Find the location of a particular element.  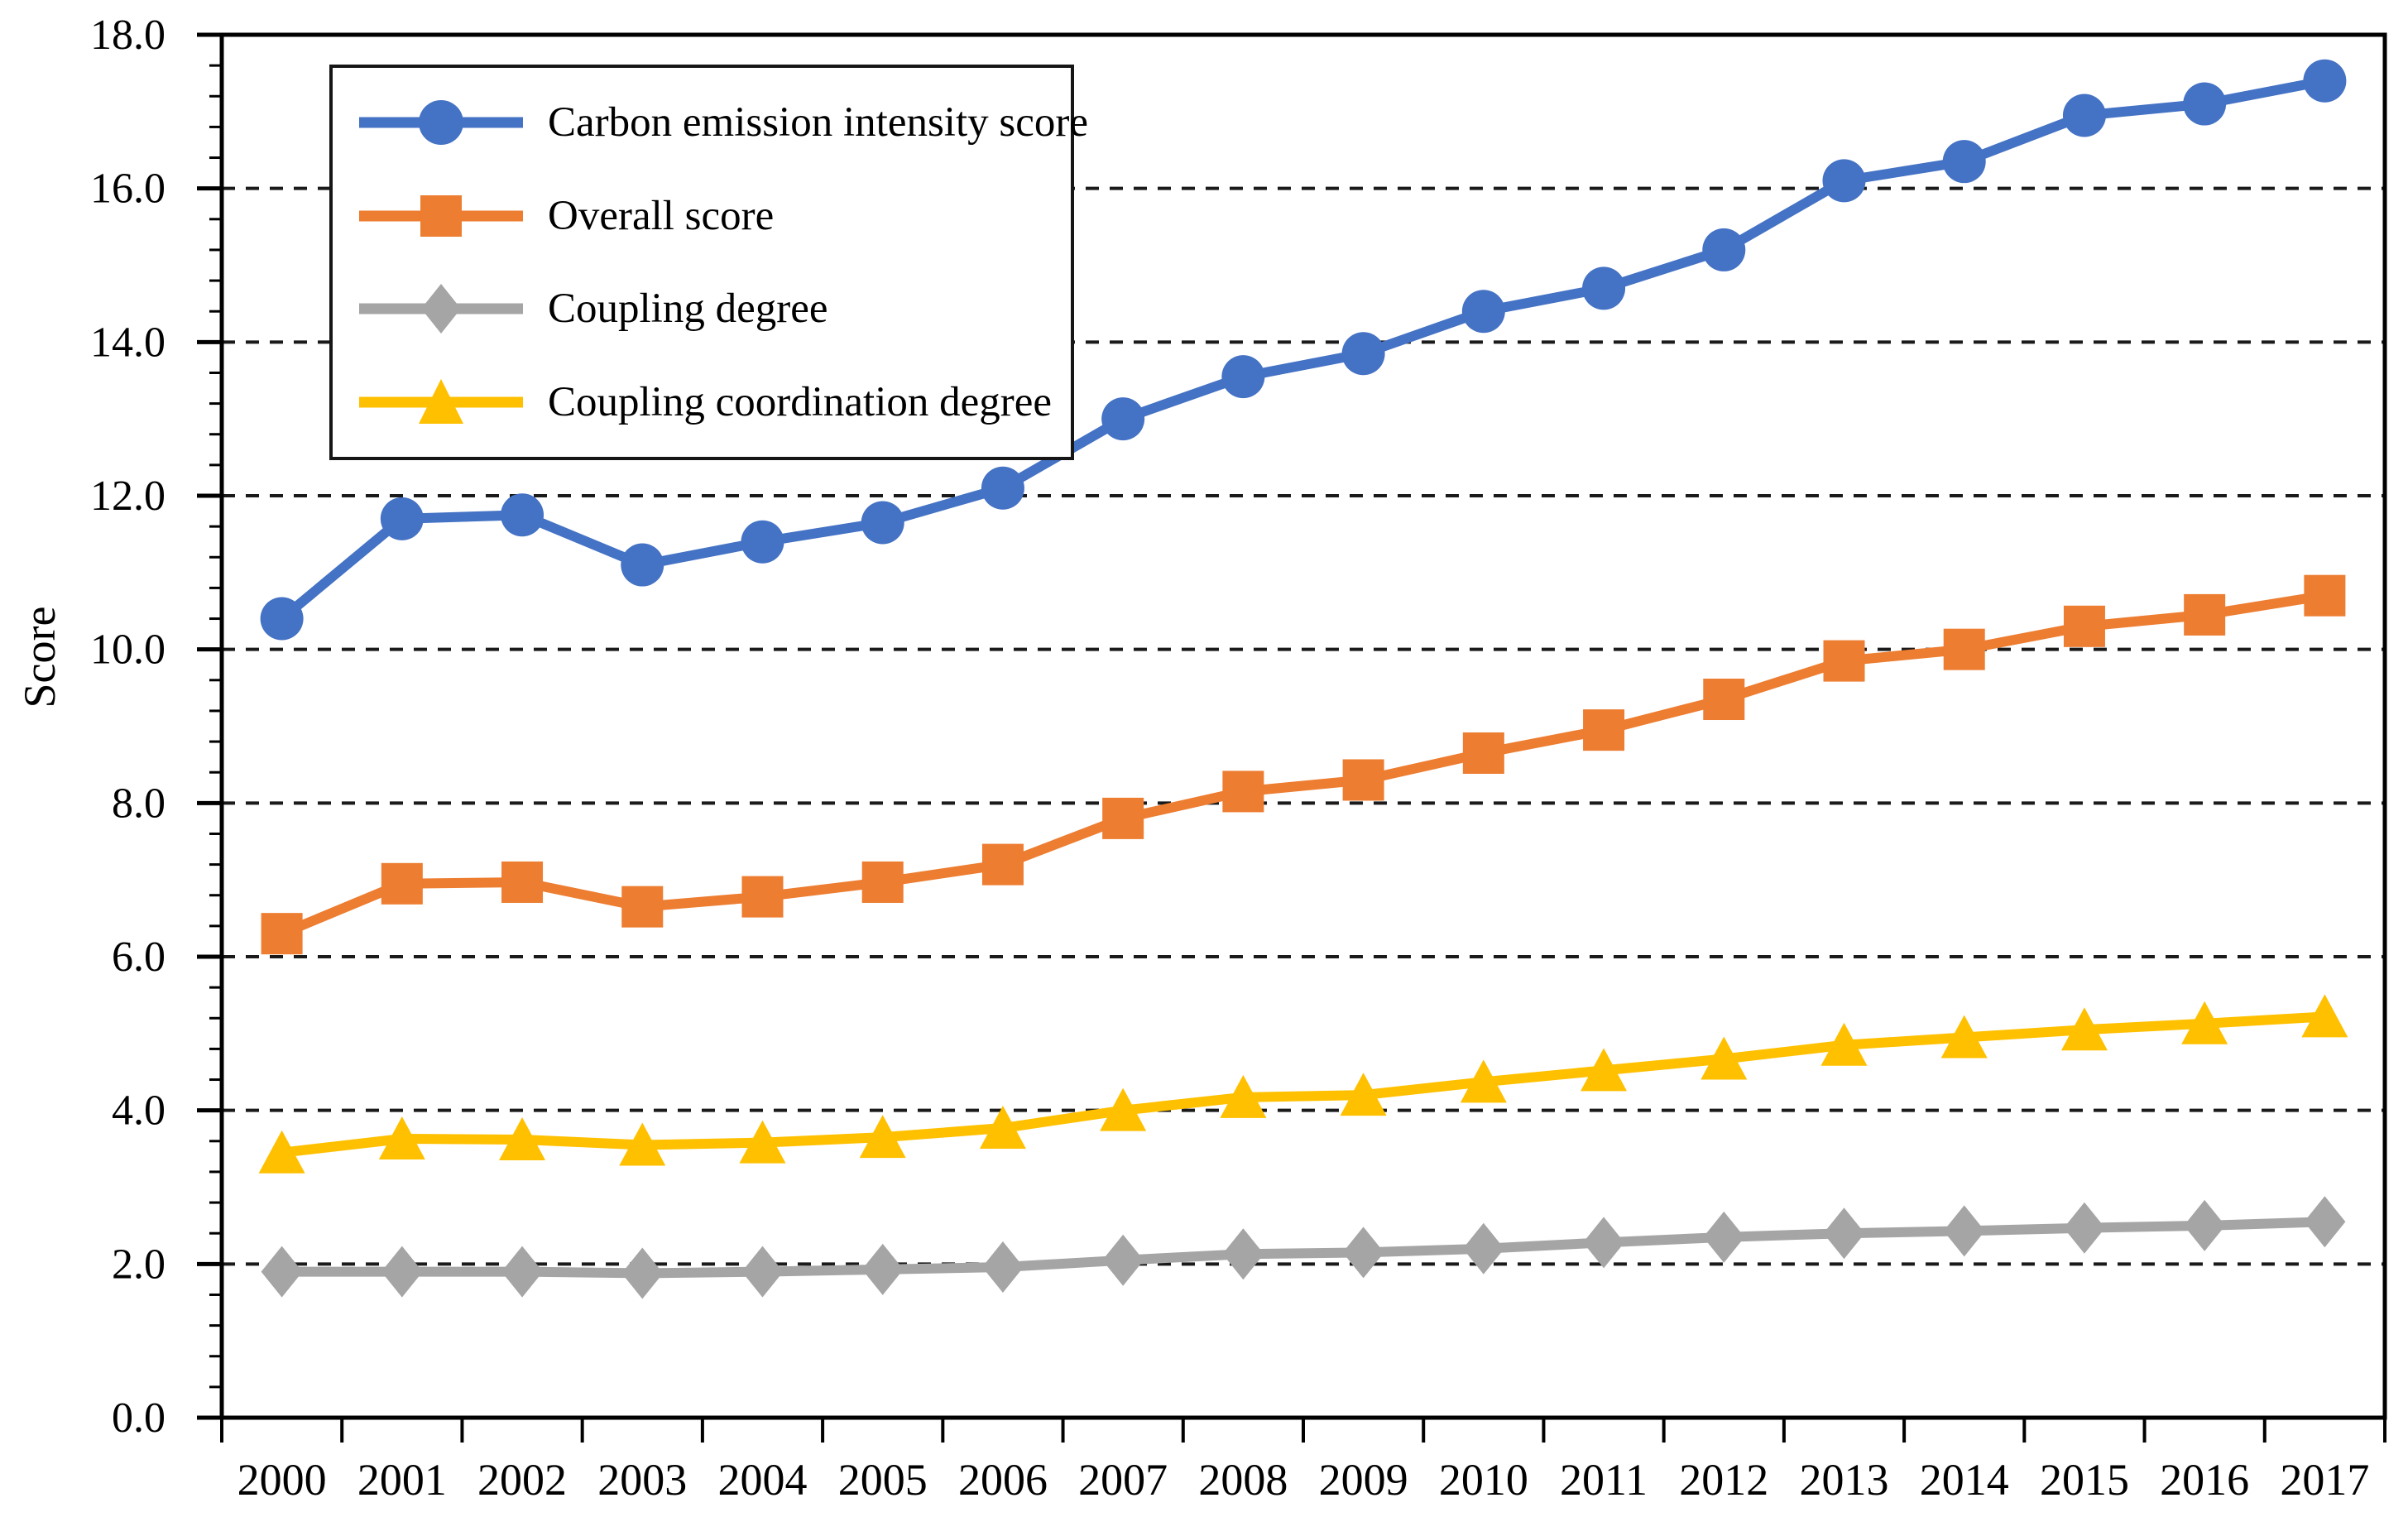

x-axis-tick-label: 2016 is located at coordinates (2204, 1480).